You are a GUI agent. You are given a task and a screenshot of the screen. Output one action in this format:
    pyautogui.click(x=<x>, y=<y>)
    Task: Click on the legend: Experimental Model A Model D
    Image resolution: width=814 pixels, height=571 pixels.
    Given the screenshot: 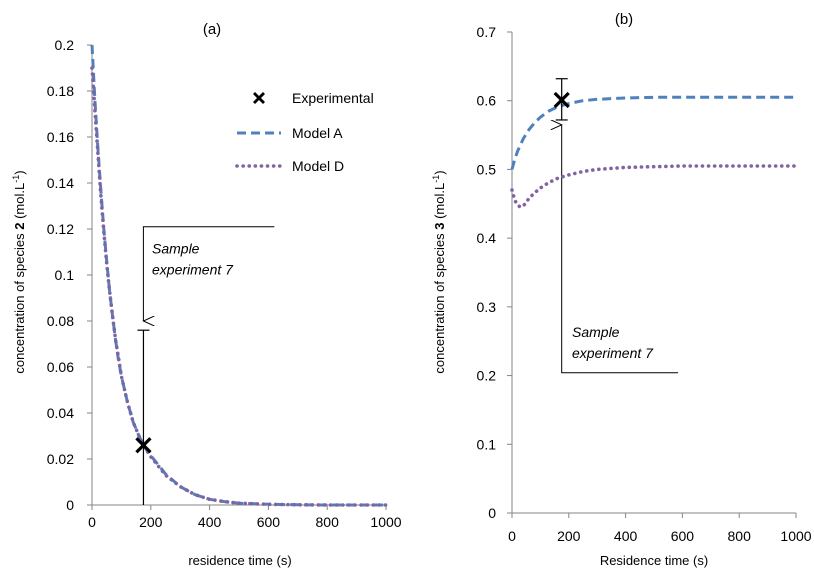 What is the action you would take?
    pyautogui.click(x=304, y=132)
    